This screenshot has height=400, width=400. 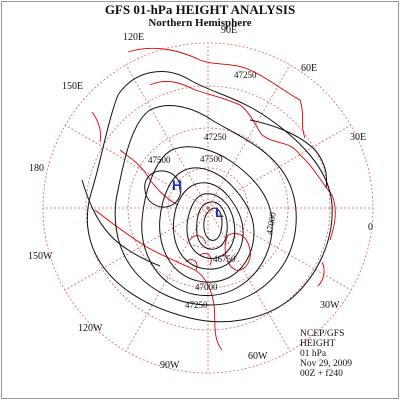 What do you see at coordinates (36, 168) in the screenshot?
I see `longitude-label-180: 180` at bounding box center [36, 168].